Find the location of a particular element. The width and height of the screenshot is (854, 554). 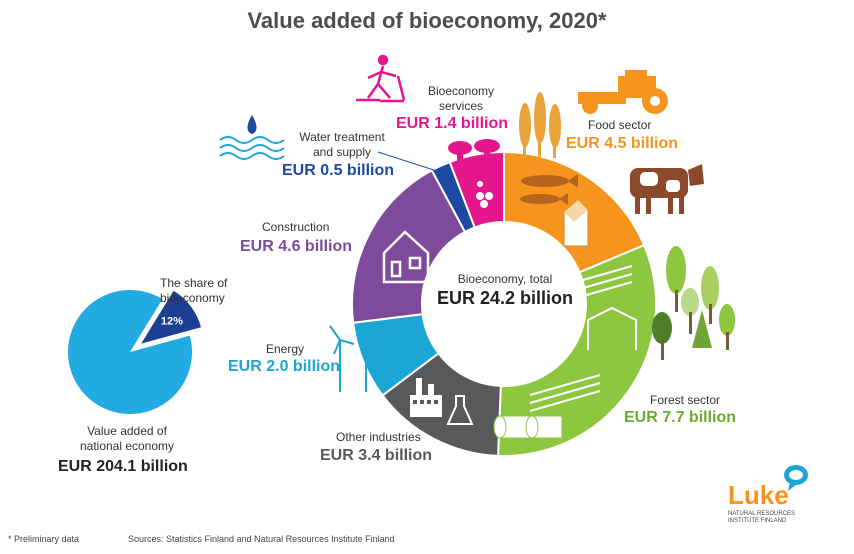

paper-roll-icon is located at coordinates (528, 427).